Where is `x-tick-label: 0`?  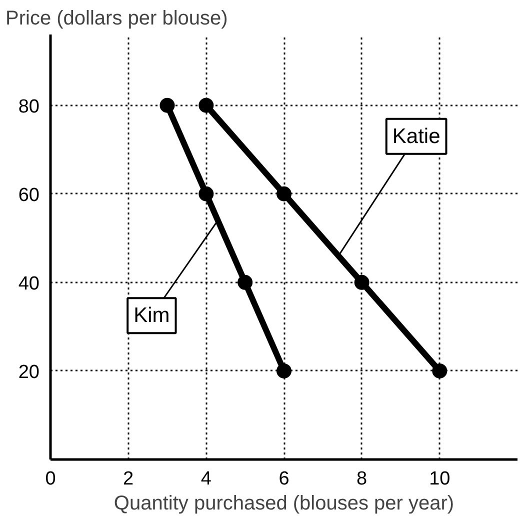 x-tick-label: 0 is located at coordinates (50, 479).